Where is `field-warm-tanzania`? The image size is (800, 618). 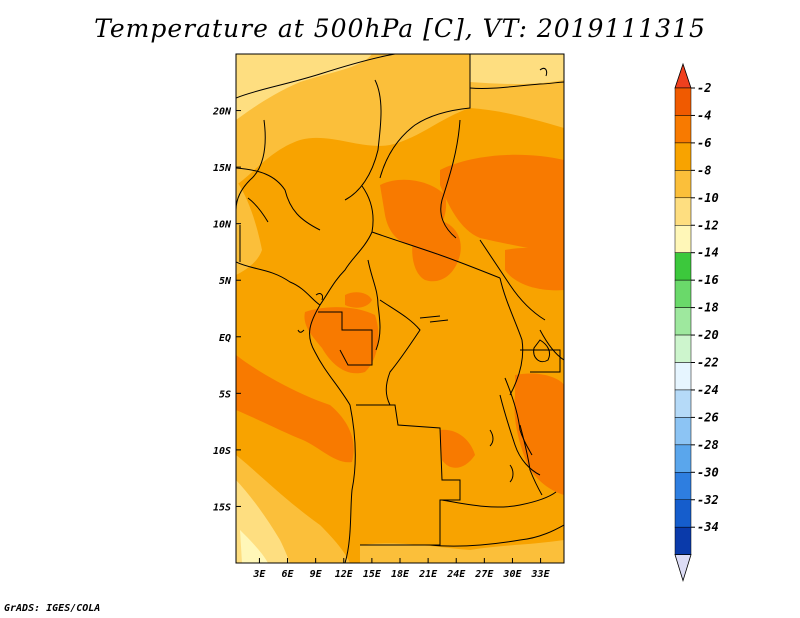
field-warm-tanzania is located at coordinates (539, 434).